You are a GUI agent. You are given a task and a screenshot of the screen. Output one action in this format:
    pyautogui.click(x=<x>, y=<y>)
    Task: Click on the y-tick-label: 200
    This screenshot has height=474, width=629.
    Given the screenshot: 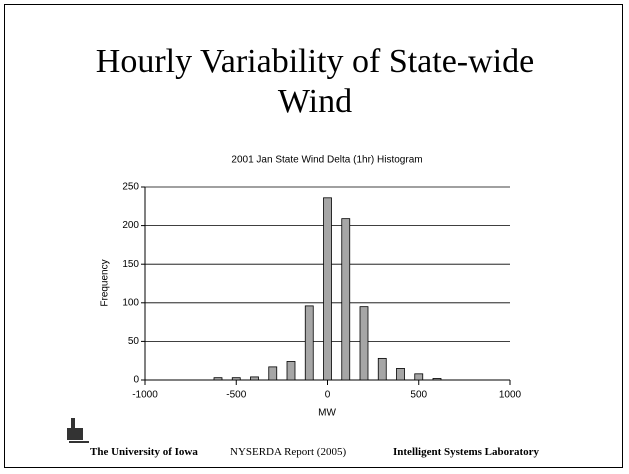 What is the action you would take?
    pyautogui.click(x=130, y=225)
    